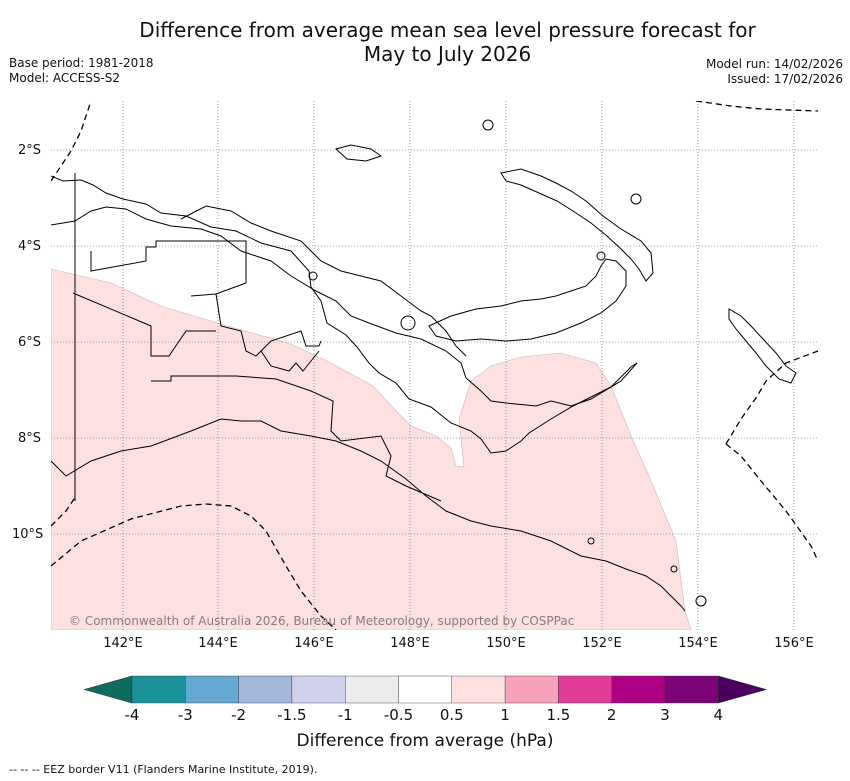 The image size is (850, 781). I want to click on lat-label-10s: 10°S, so click(28, 534).